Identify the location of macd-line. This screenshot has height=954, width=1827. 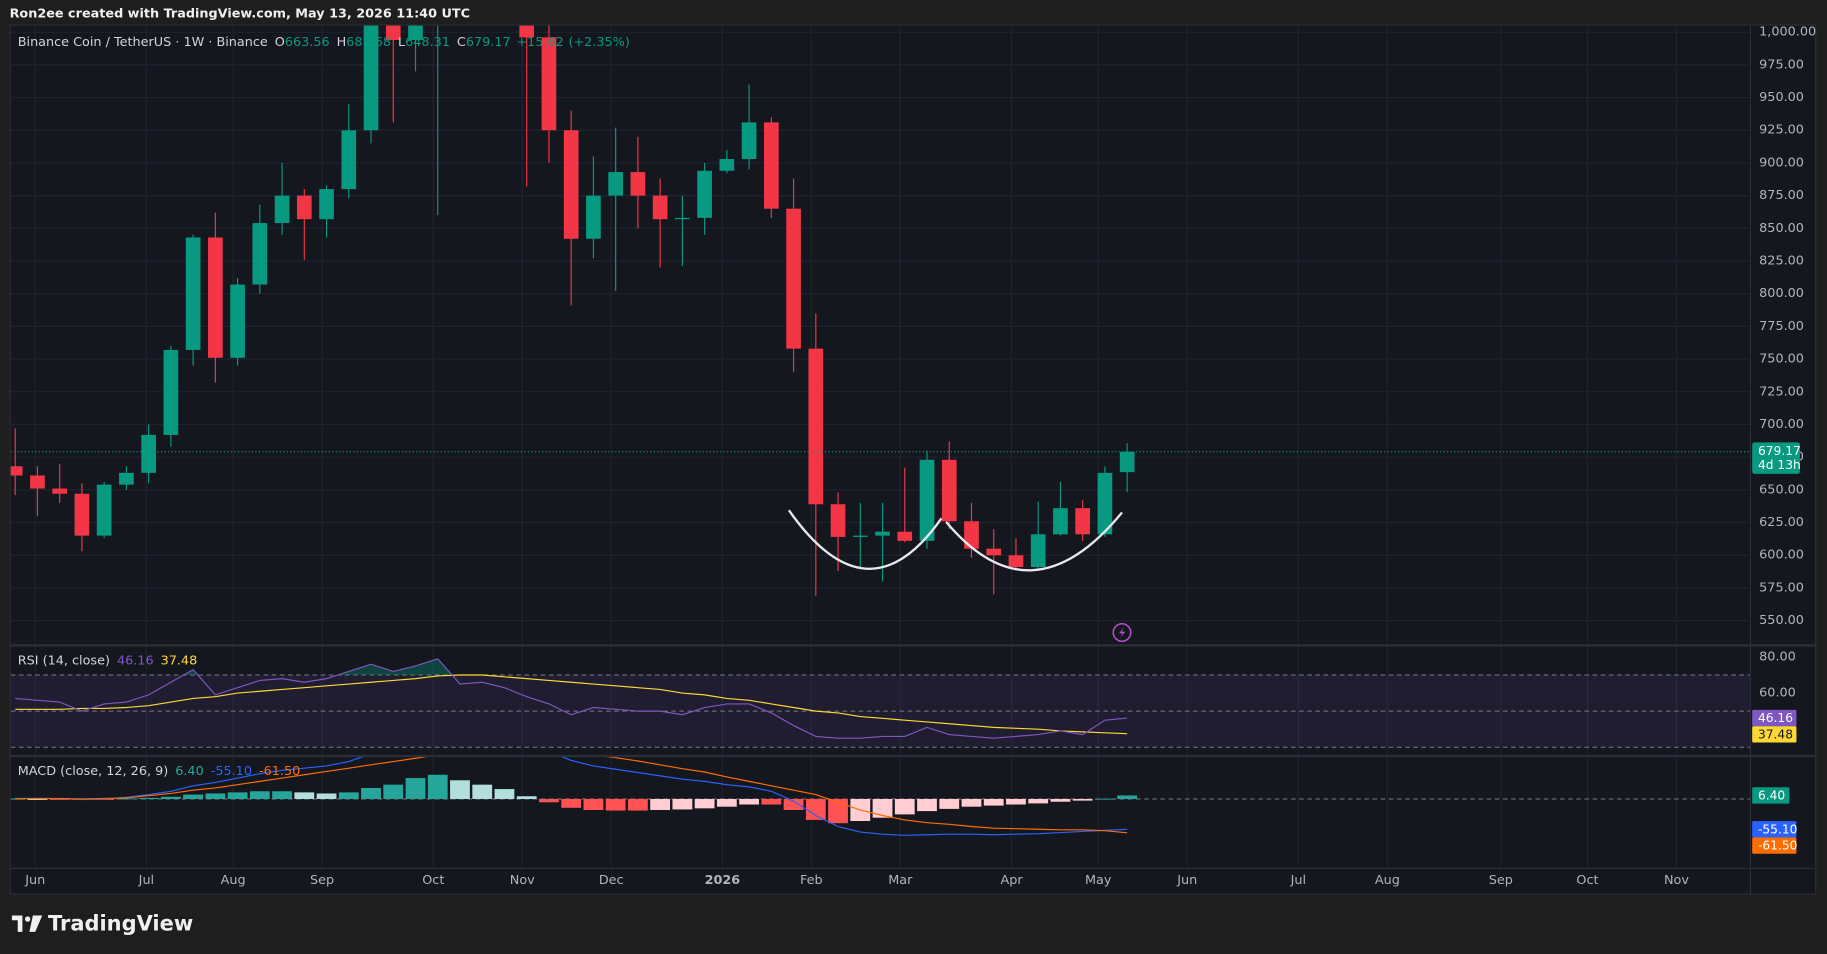
(571, 795).